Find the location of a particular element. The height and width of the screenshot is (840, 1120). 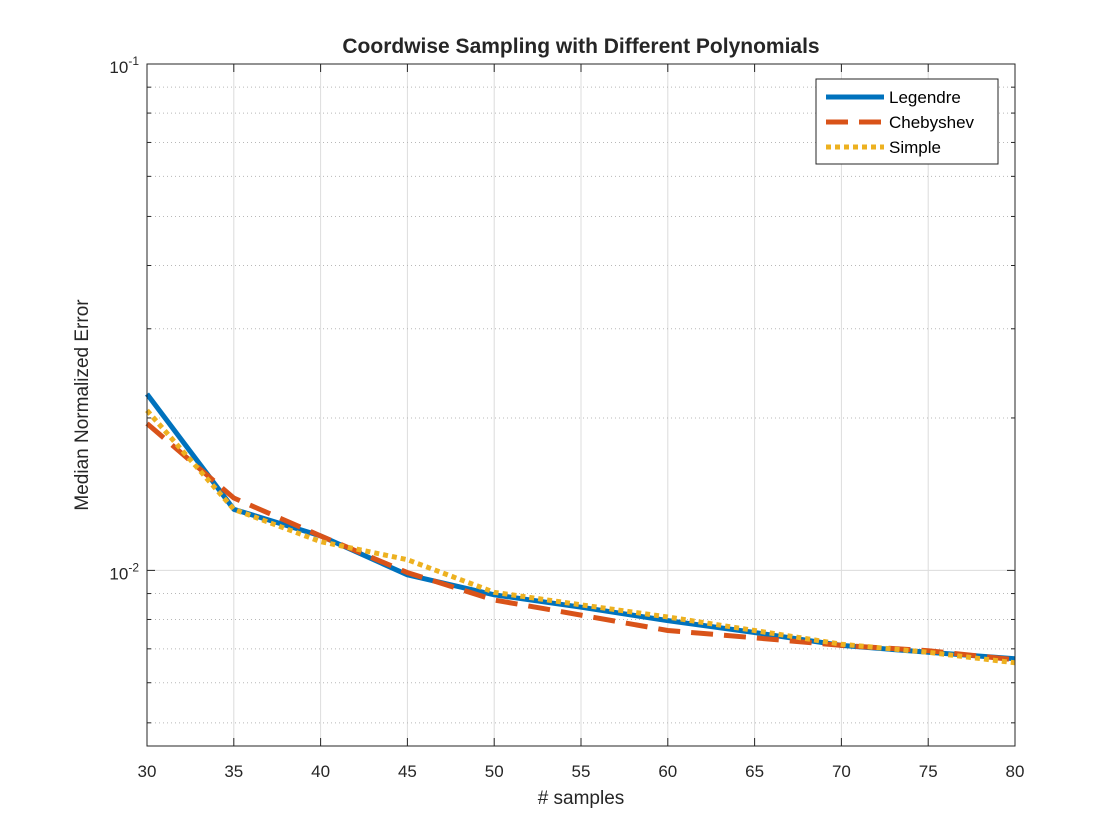

y-tick-label: 10⁻¹ is located at coordinates (124, 65).